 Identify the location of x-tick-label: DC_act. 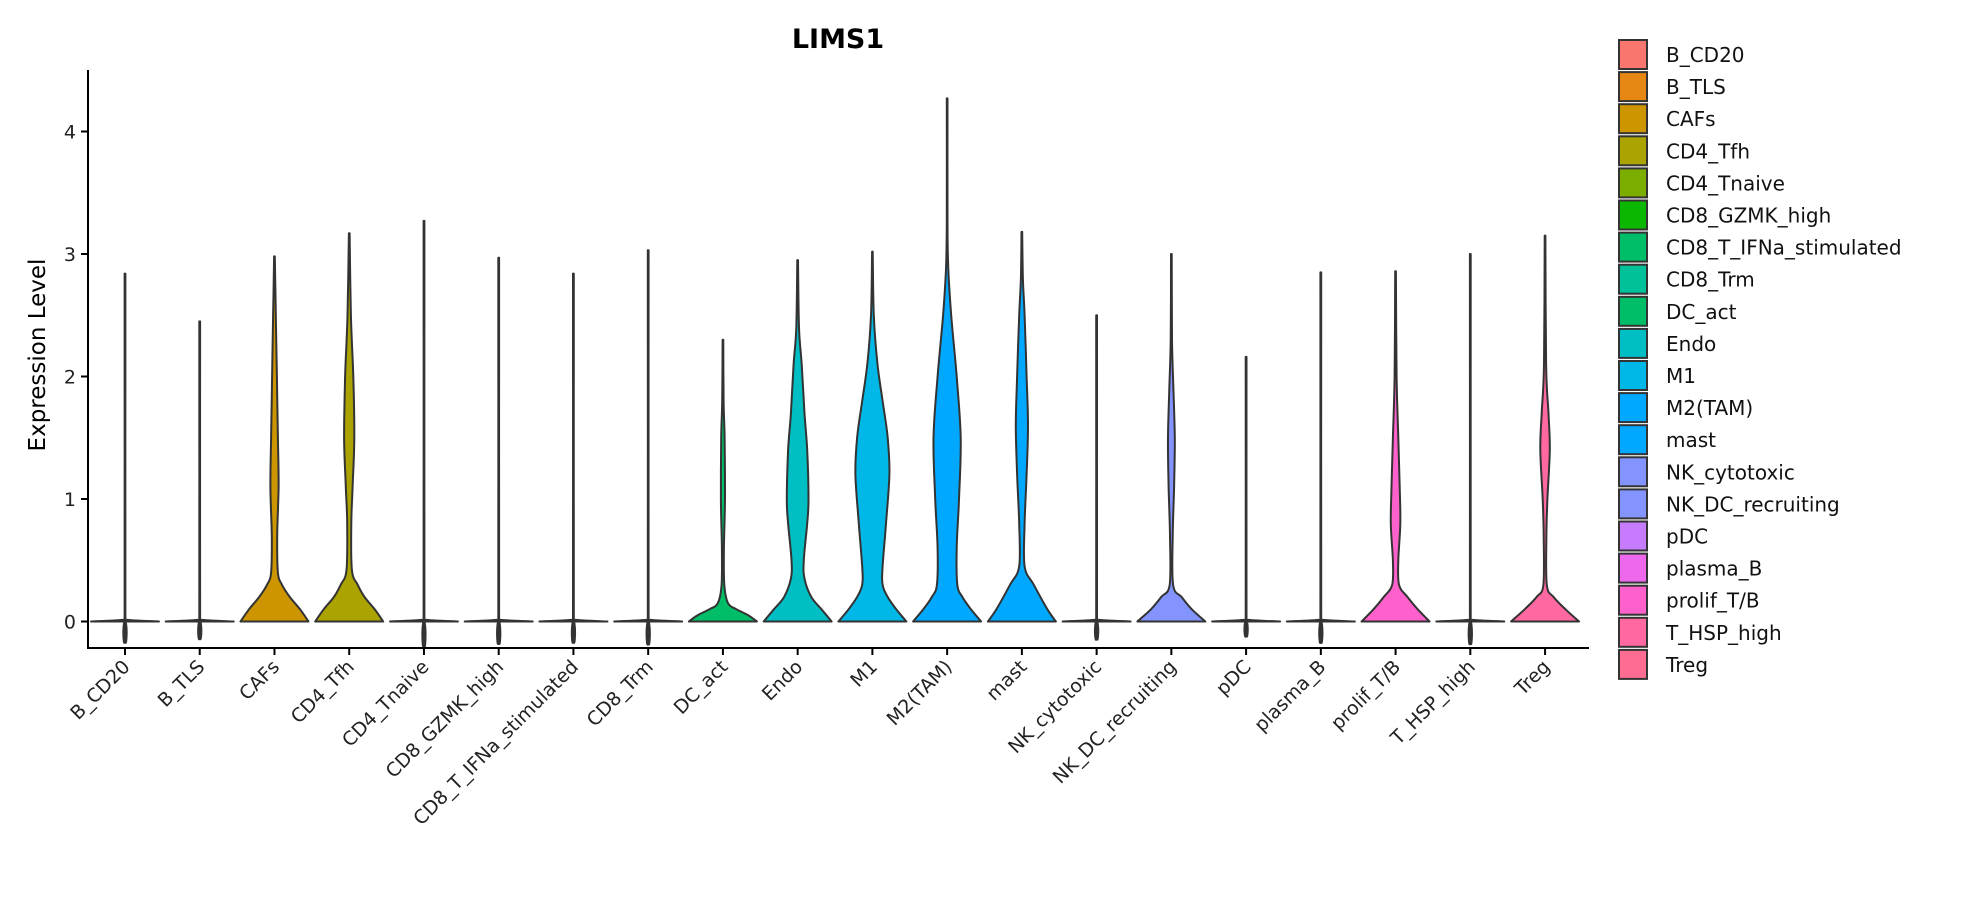
(701, 687).